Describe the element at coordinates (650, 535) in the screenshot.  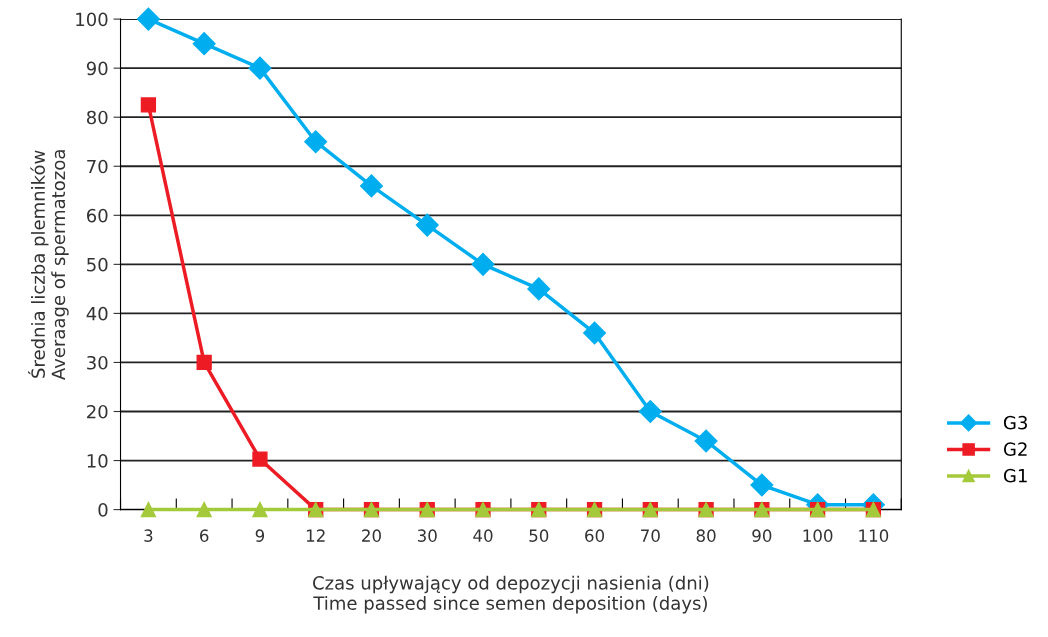
I see `x-tick-label: 70` at that location.